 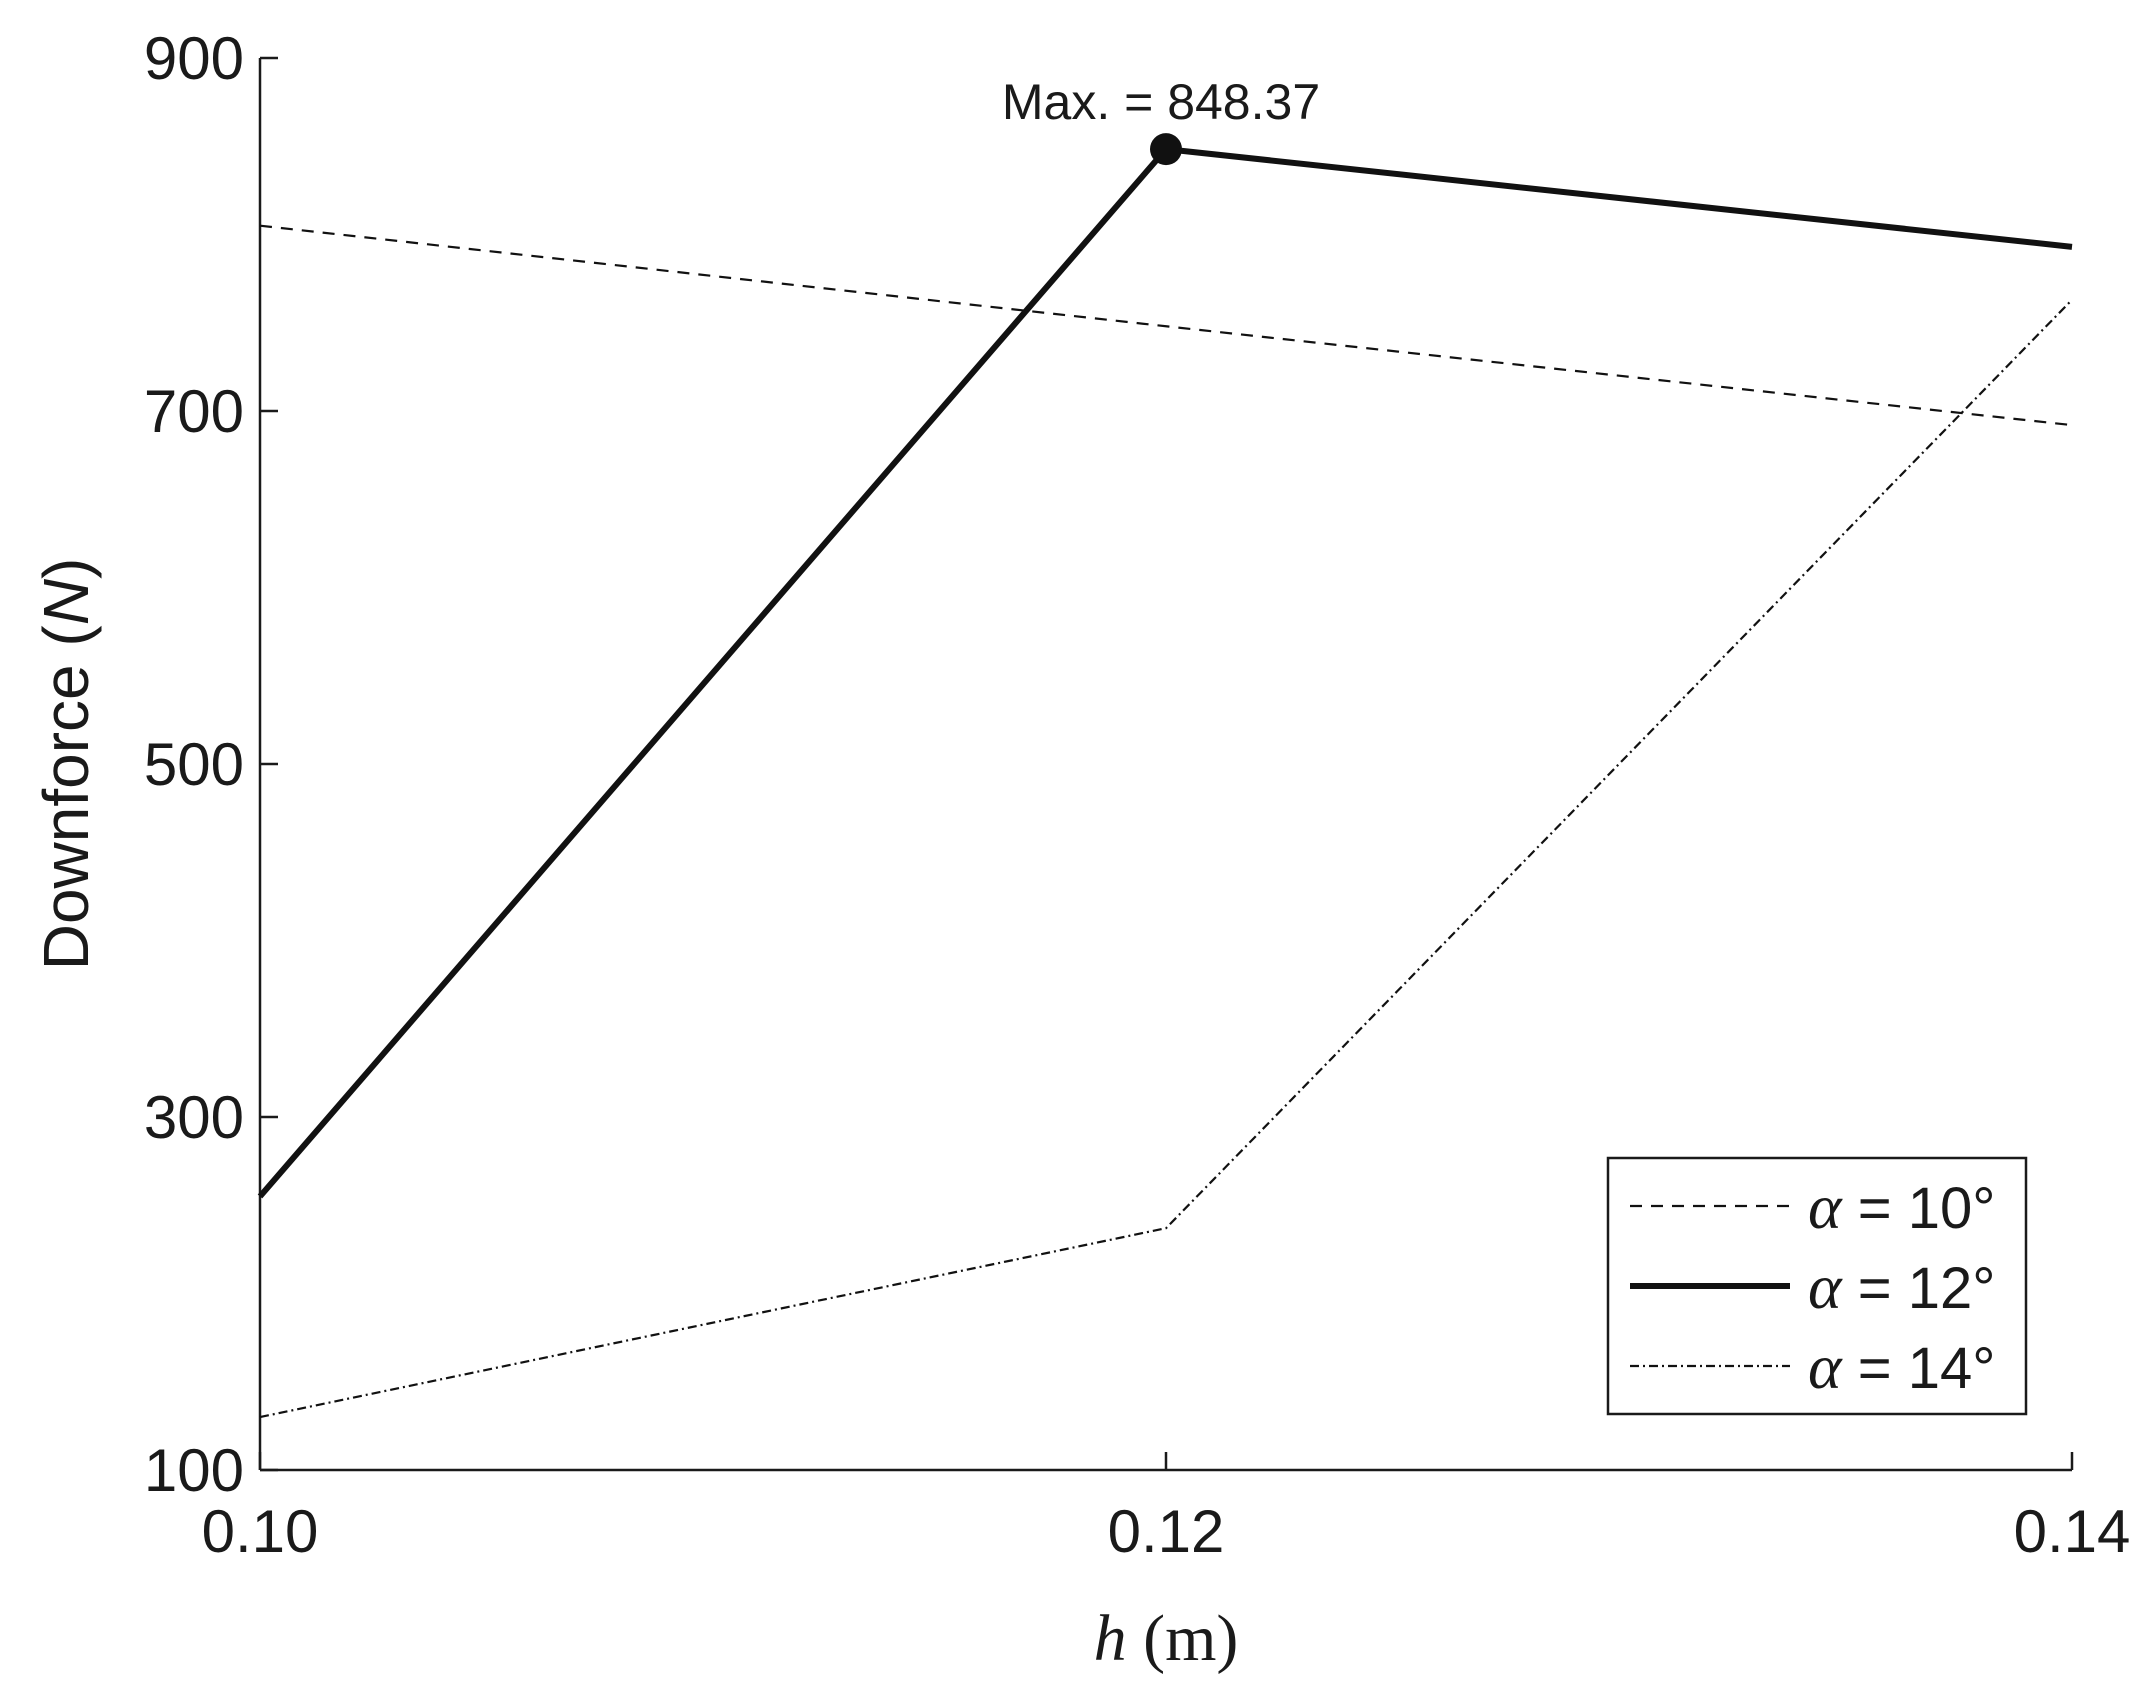 I want to click on x-tick-label: 0.10, so click(x=260, y=1531).